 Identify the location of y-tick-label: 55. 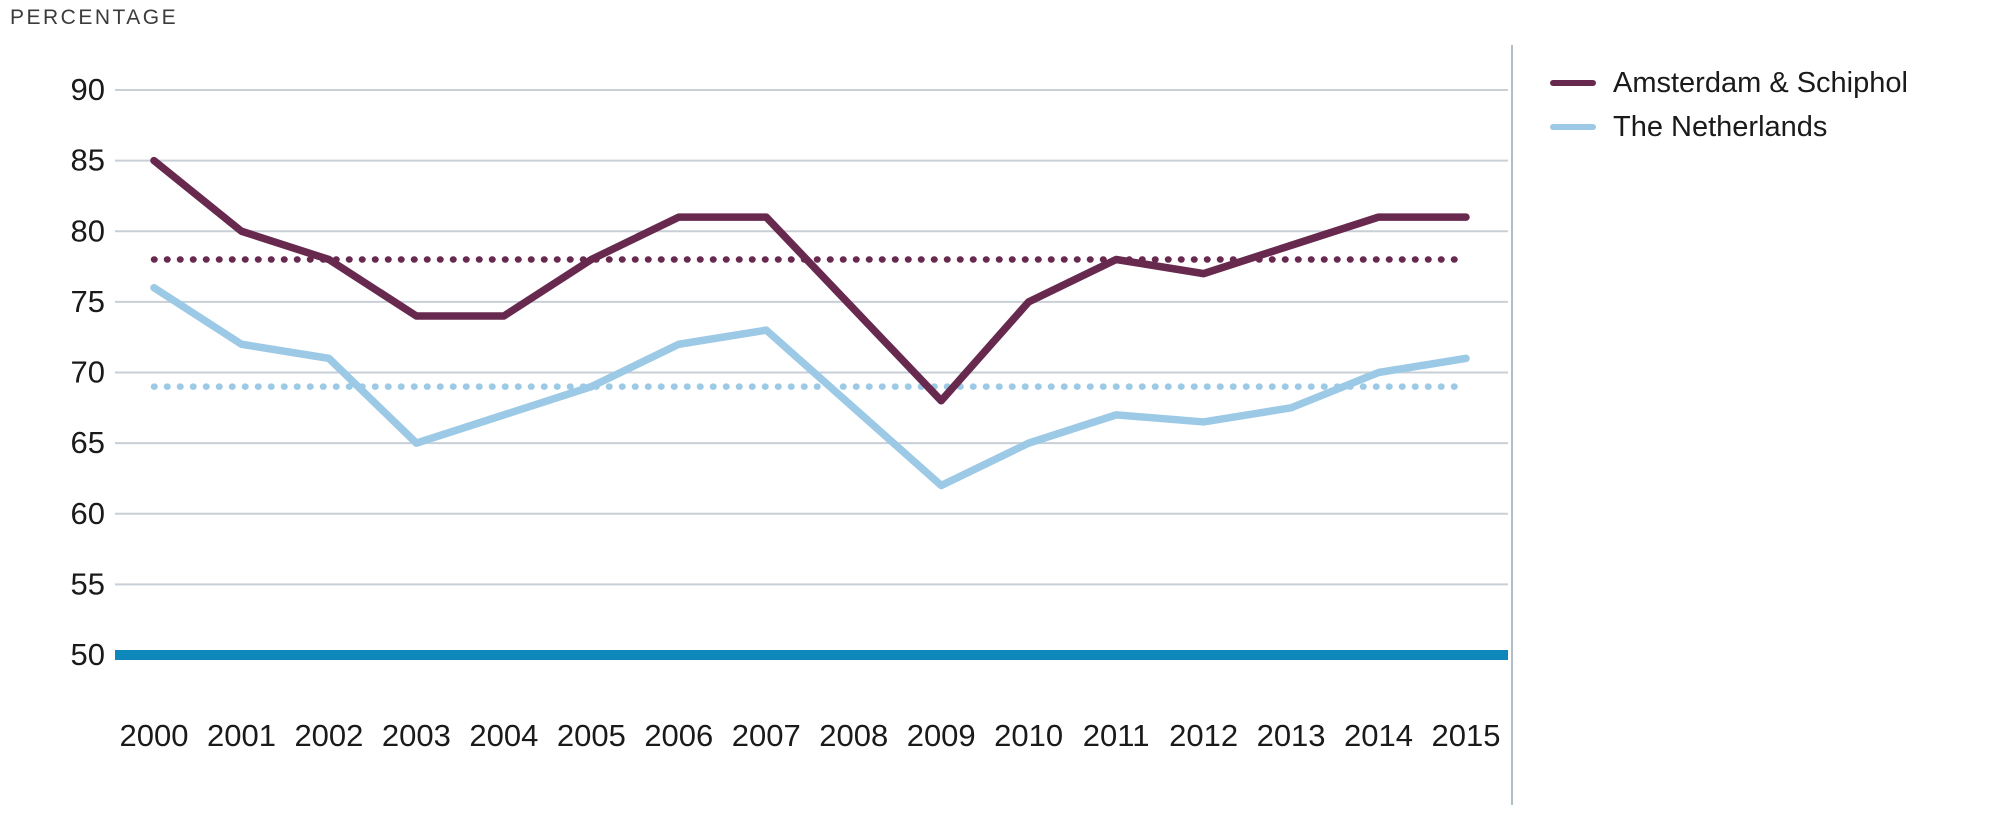
(88, 583).